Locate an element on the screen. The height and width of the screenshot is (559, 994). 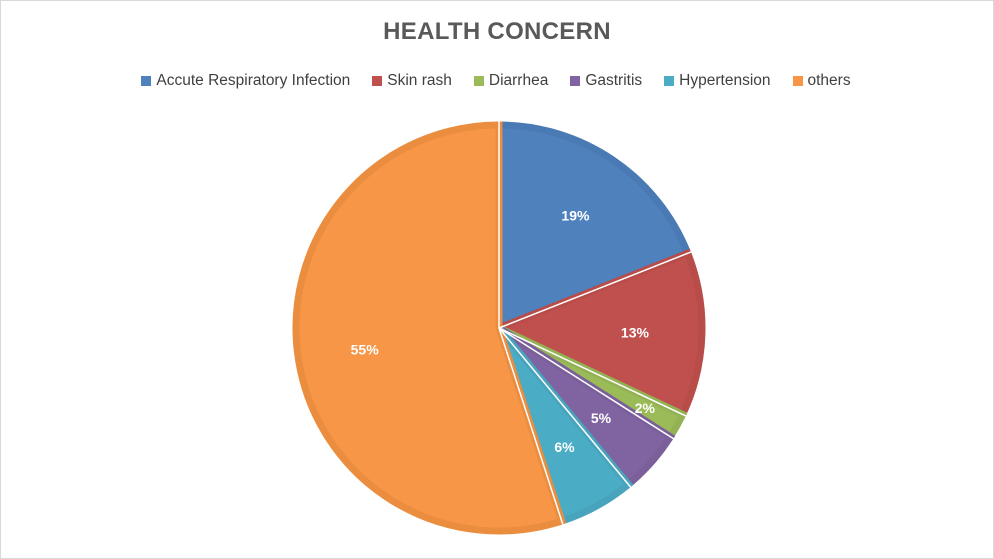
legend-entry: others is located at coordinates (821, 81).